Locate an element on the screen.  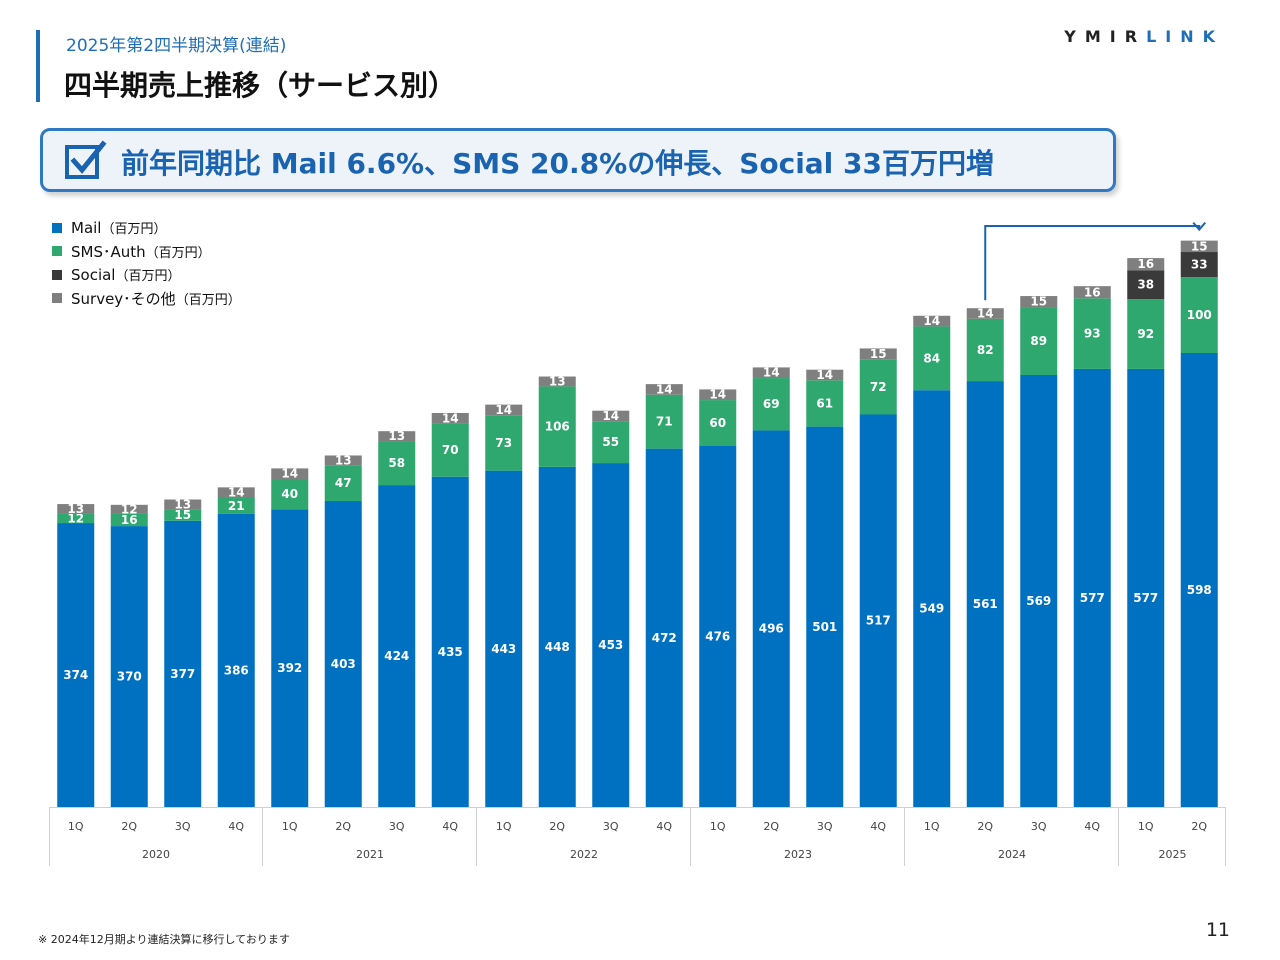
data-label-mail: 377 is located at coordinates (182, 674).